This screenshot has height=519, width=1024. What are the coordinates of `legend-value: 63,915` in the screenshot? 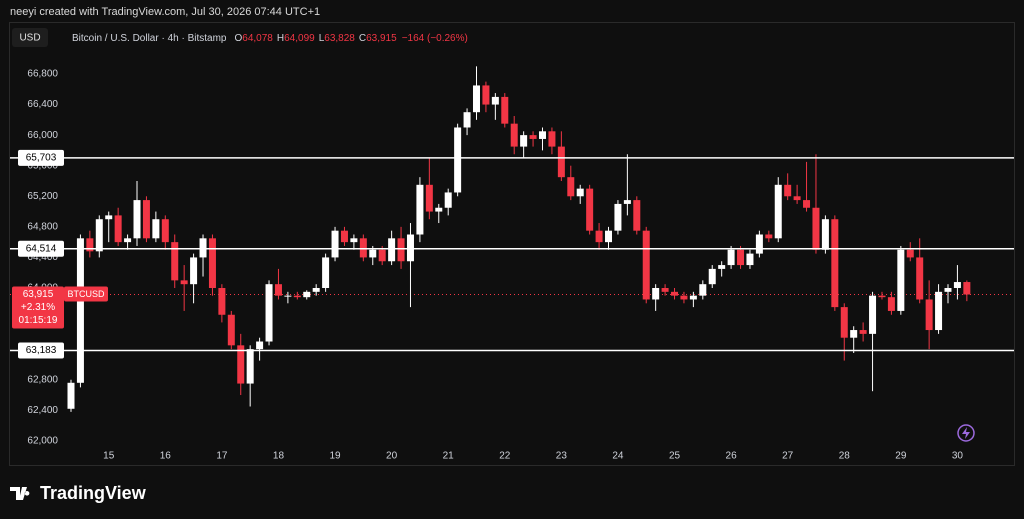 It's located at (381, 38).